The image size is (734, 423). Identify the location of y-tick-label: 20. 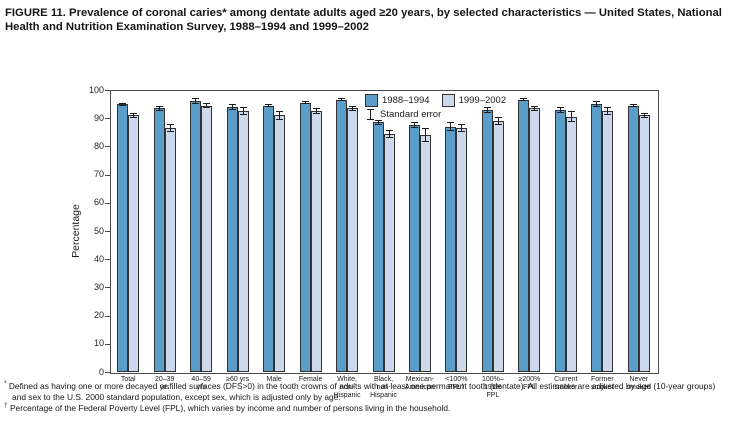
(98, 315).